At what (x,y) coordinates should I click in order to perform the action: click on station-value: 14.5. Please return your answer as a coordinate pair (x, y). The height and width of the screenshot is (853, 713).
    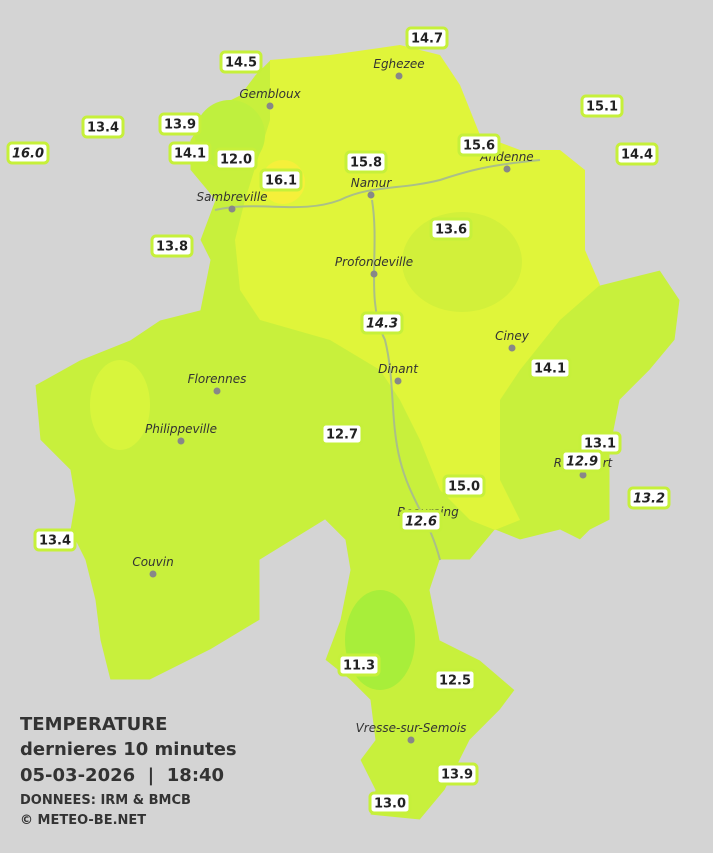
    Looking at the image, I should click on (241, 63).